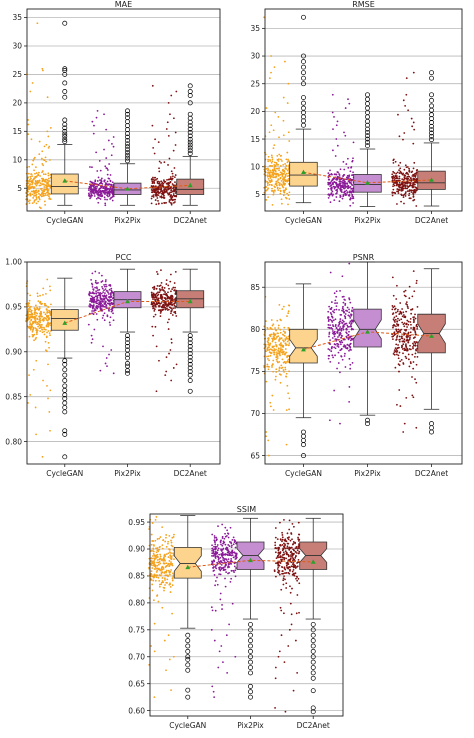 Image resolution: width=474 pixels, height=738 pixels. What do you see at coordinates (224, 611) in the screenshot?
I see `jitter-points` at bounding box center [224, 611].